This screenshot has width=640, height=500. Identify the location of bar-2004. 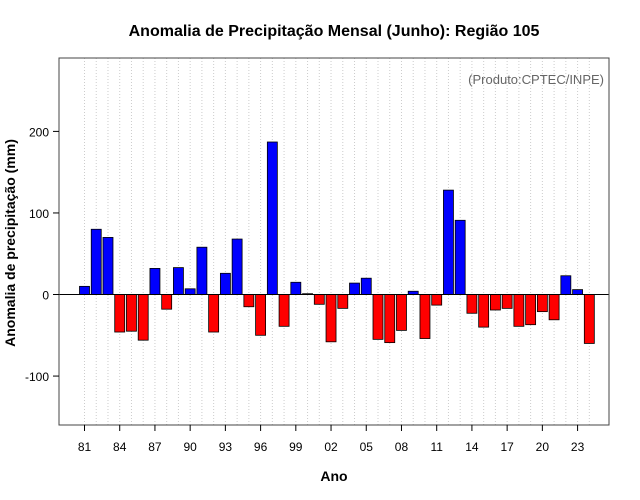
(354, 288).